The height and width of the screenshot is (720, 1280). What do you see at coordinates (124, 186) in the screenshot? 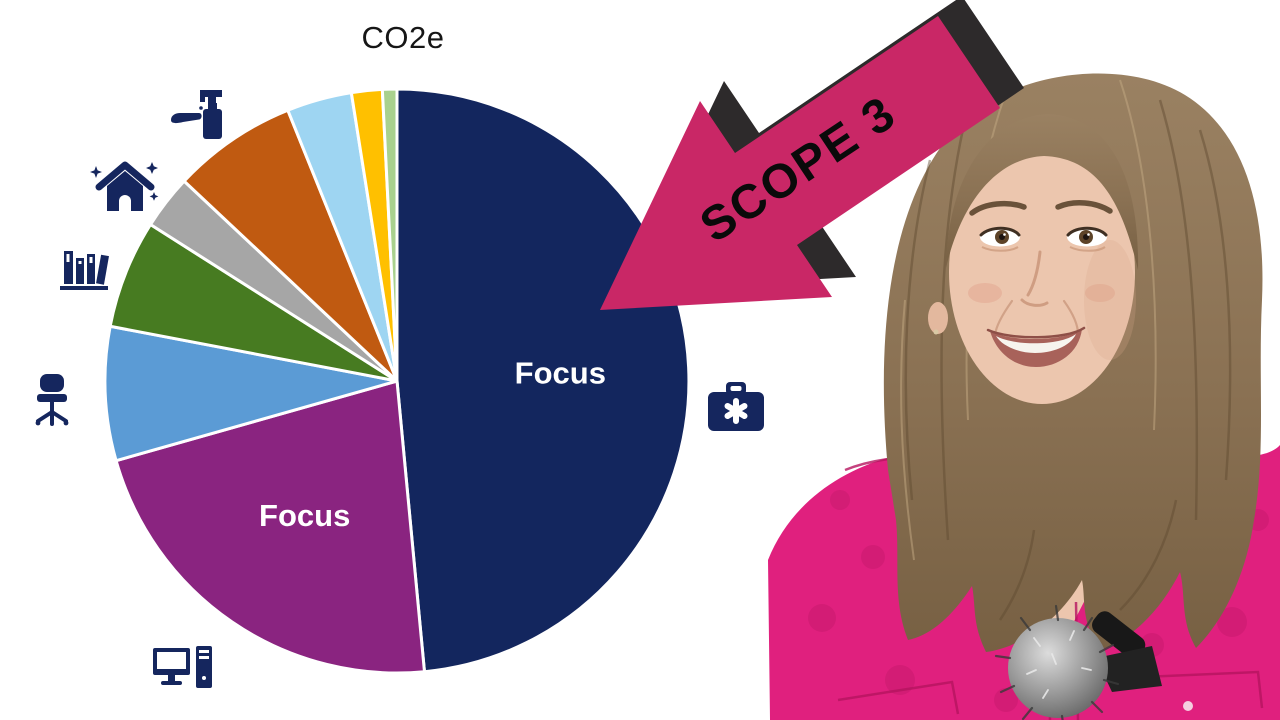
I see `house-sparkles-icon` at bounding box center [124, 186].